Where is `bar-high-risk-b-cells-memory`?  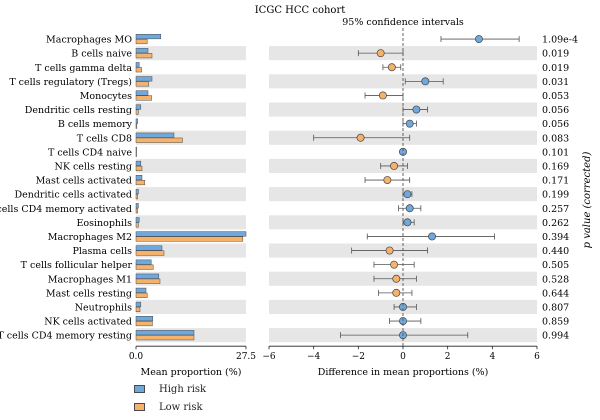 bar-high-risk-b-cells-memory is located at coordinates (136, 121).